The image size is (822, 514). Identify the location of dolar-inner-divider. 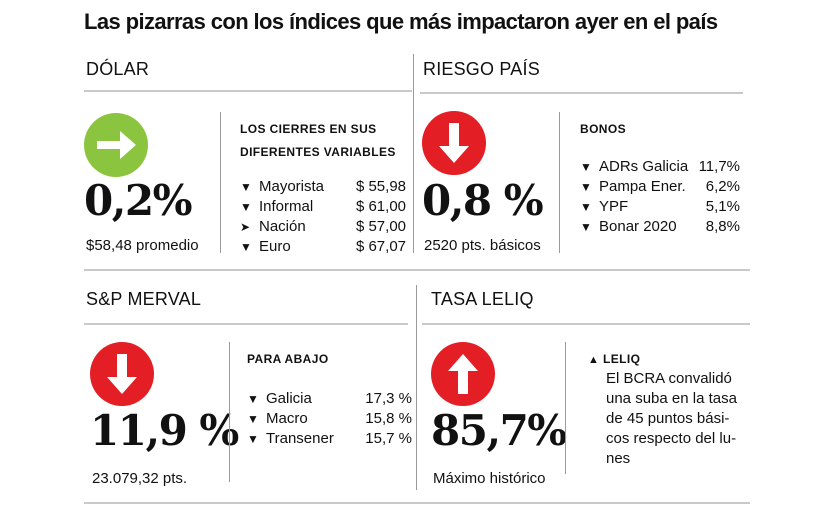
(220, 182).